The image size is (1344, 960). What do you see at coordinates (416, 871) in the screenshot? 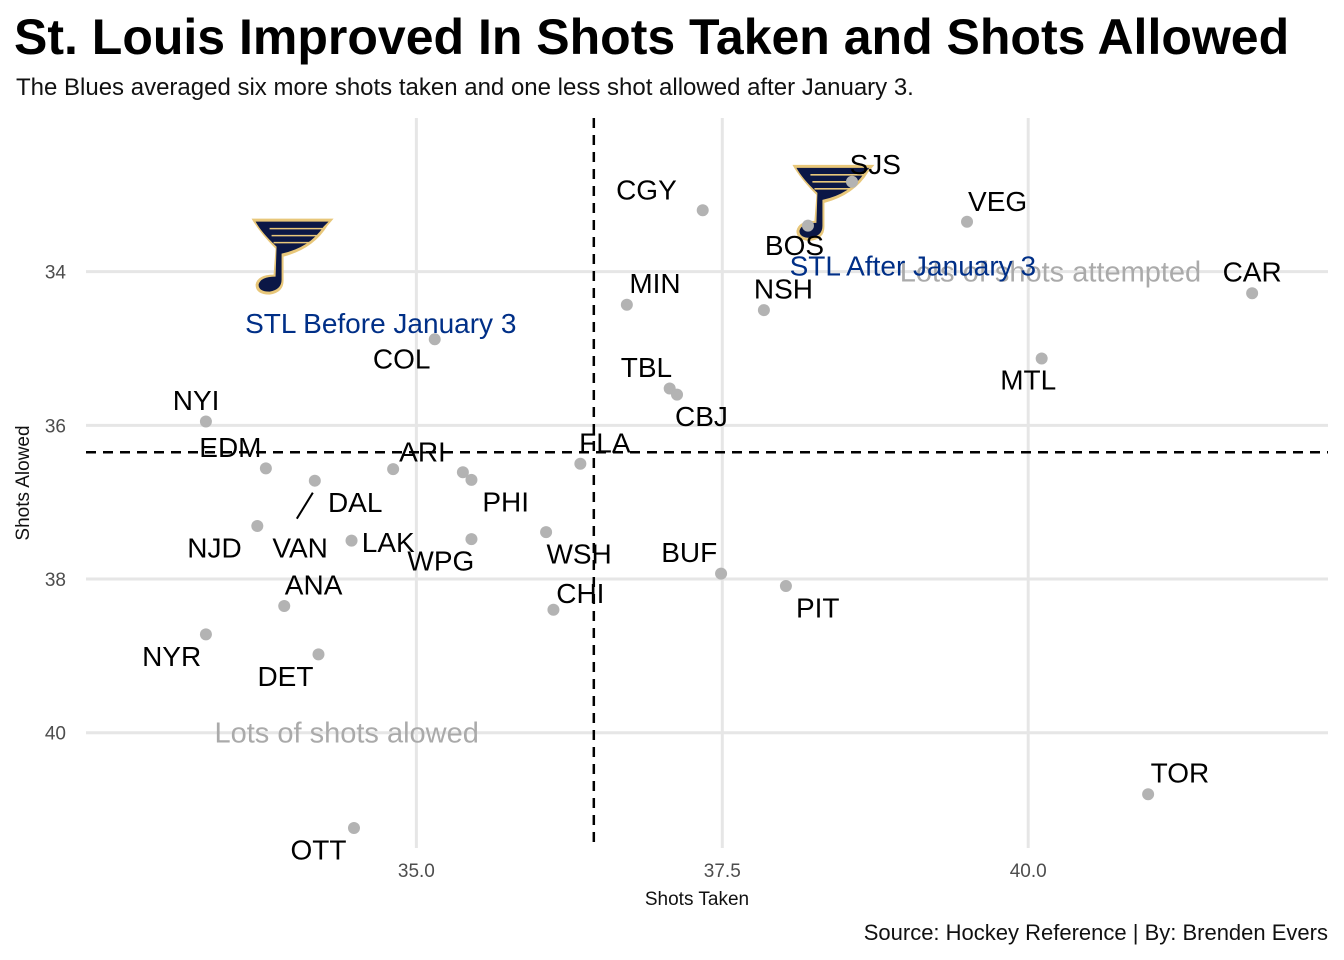
I see `x-tick-label: 35.0` at bounding box center [416, 871].